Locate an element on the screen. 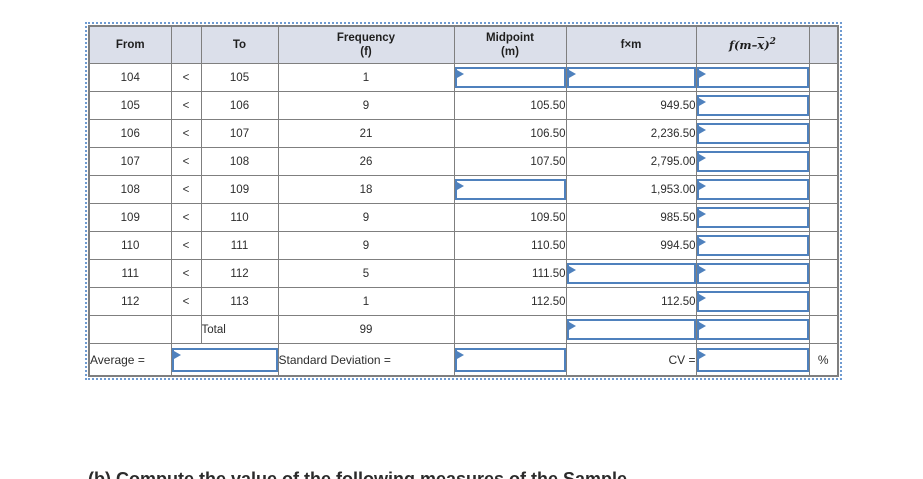 Image resolution: width=923 pixels, height=479 pixels. std-deviation-answer-input is located at coordinates (510, 359).